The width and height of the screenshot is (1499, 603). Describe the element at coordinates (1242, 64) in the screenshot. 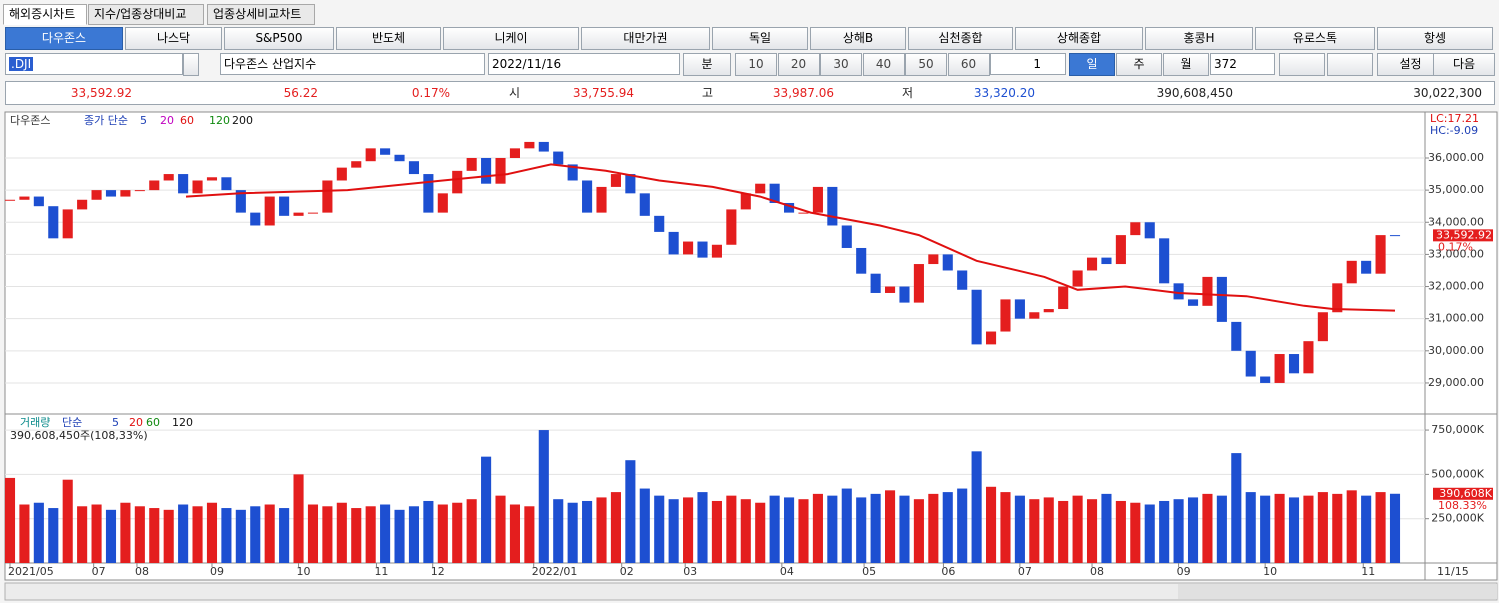

I see `bars-input: 372` at that location.